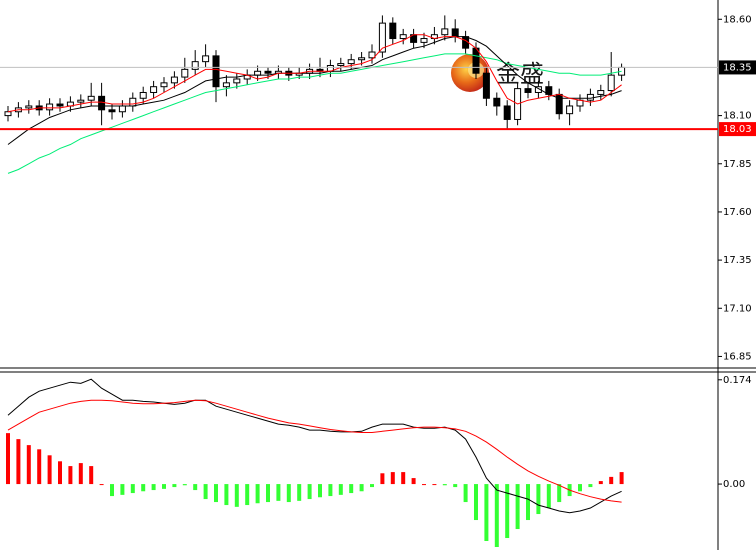 This screenshot has height=550, width=756. Describe the element at coordinates (737, 67) in the screenshot. I see `price-label: 18.35` at that location.